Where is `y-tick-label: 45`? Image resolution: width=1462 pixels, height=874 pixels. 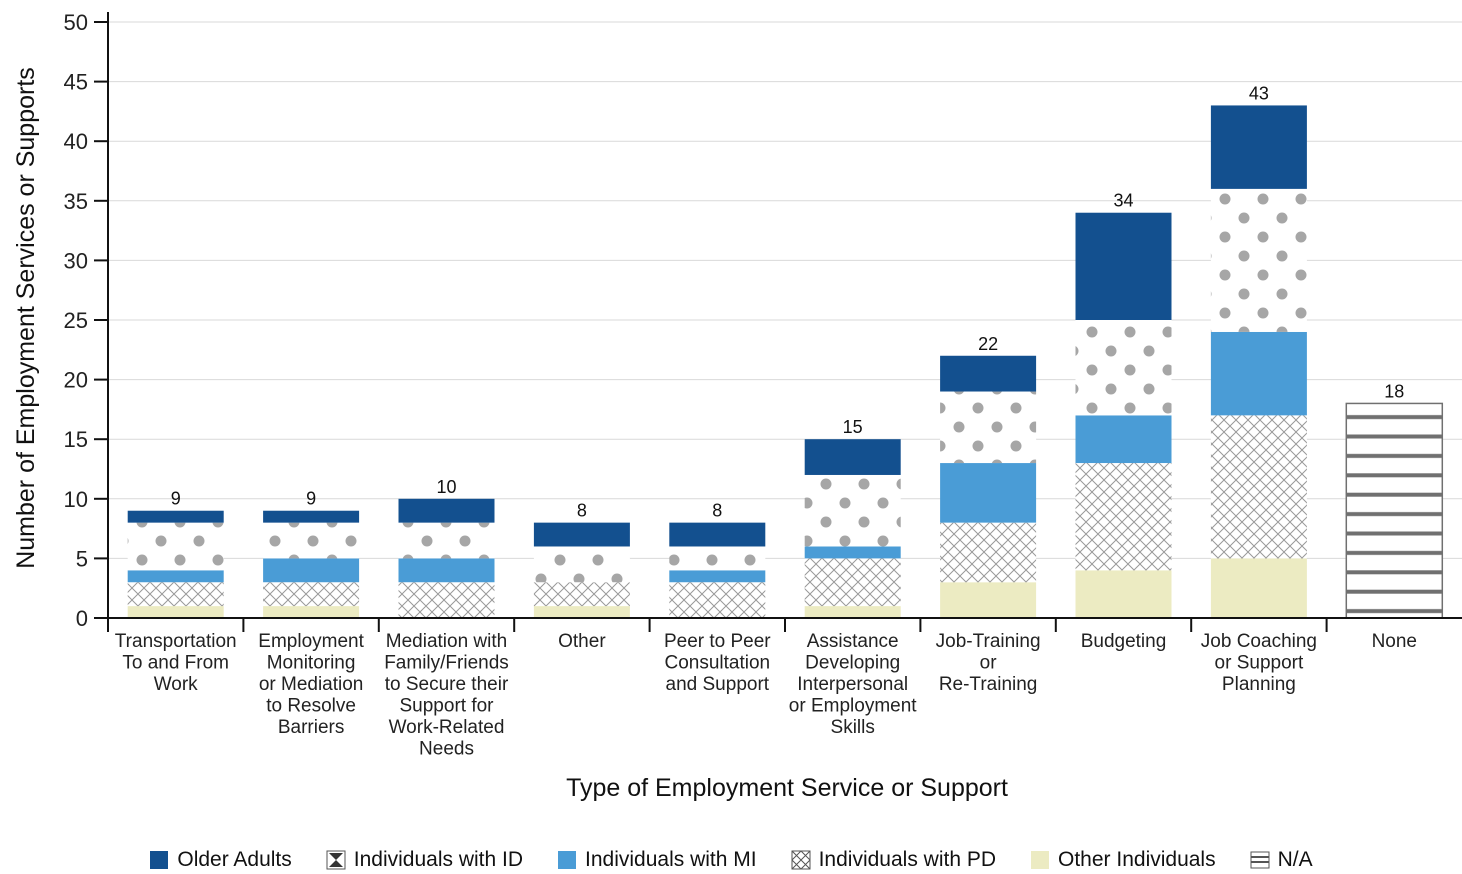
y-tick-label: 45 is located at coordinates (76, 82).